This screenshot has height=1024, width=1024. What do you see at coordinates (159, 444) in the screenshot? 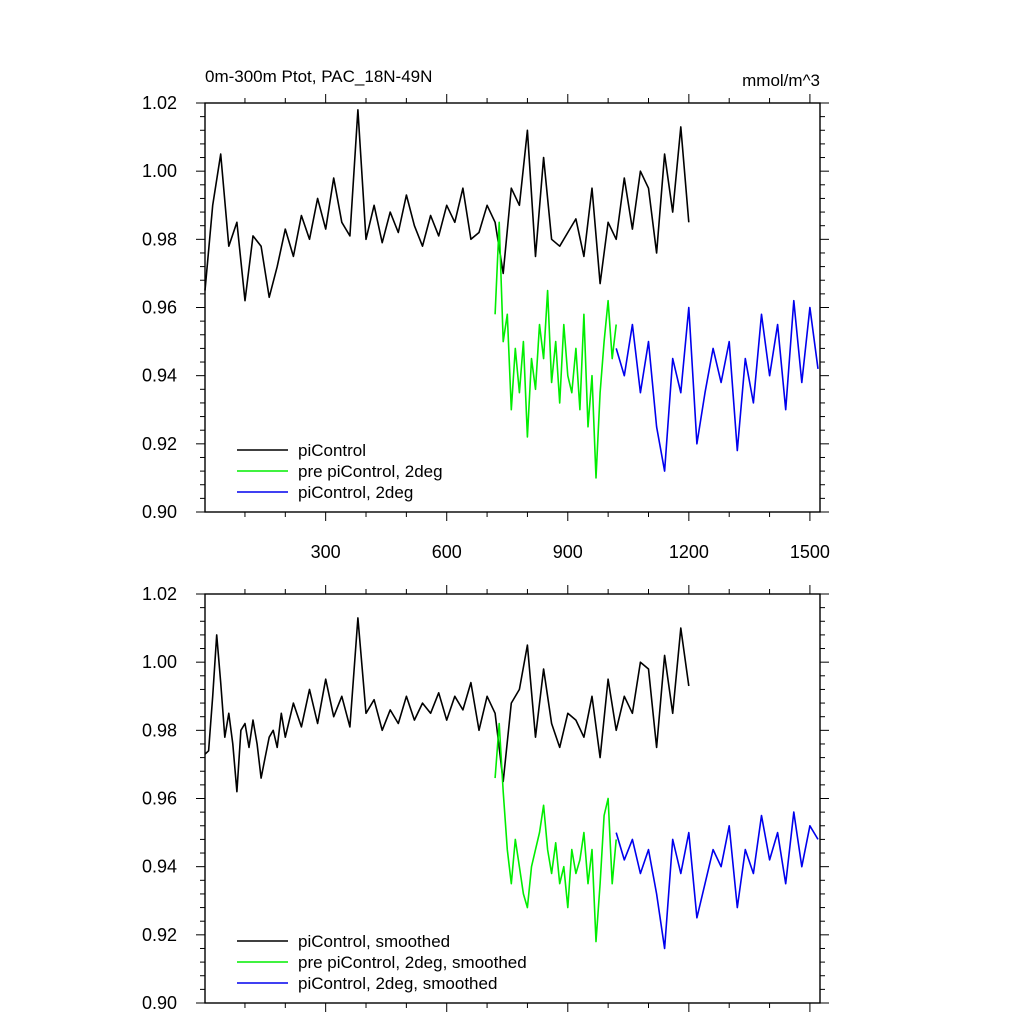
I see `top-y-tick-label: 0.92` at bounding box center [159, 444].